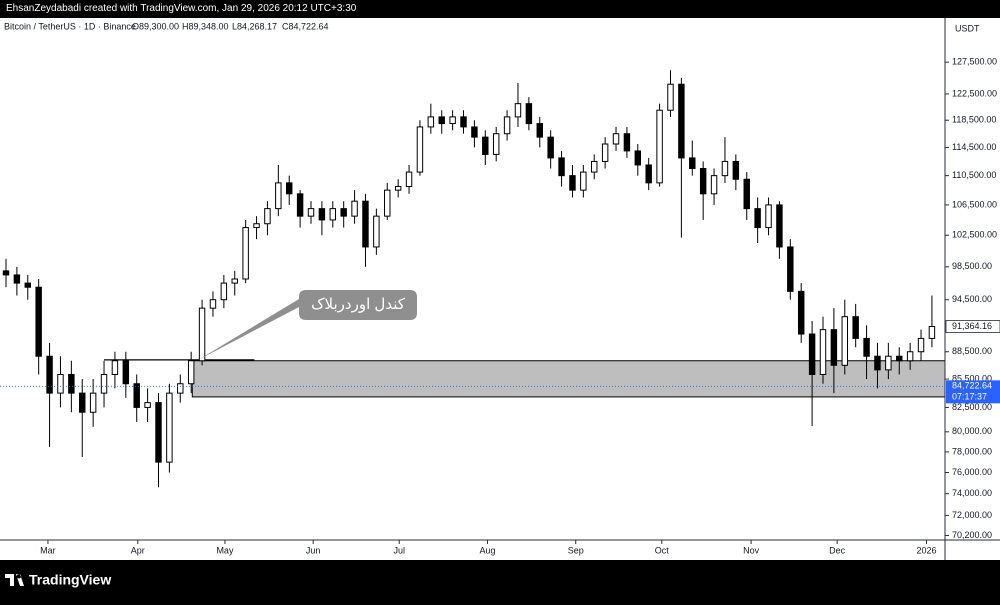 The height and width of the screenshot is (605, 1000). I want to click on y-tick-label: 106,500.00, so click(974, 204).